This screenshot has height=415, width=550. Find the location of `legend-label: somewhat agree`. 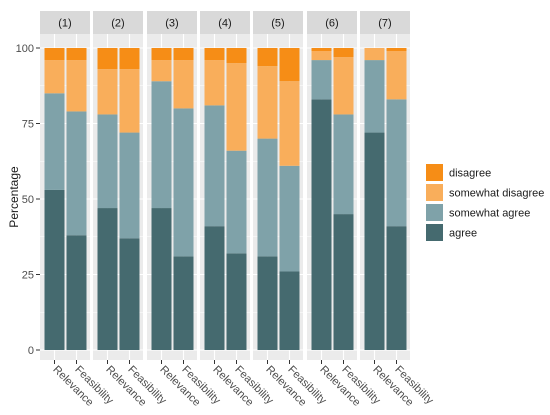

legend-label: somewhat agree is located at coordinates (489, 214).